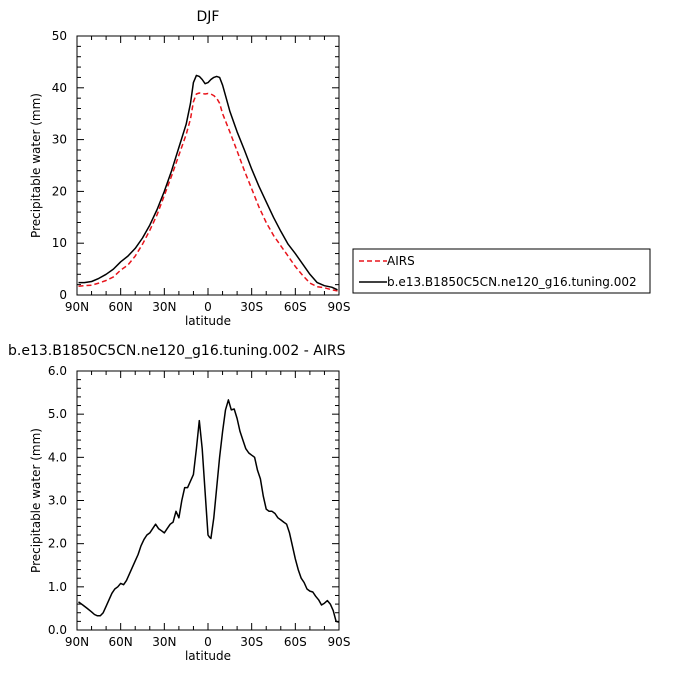  I want to click on series-line-airs, so click(208, 192).